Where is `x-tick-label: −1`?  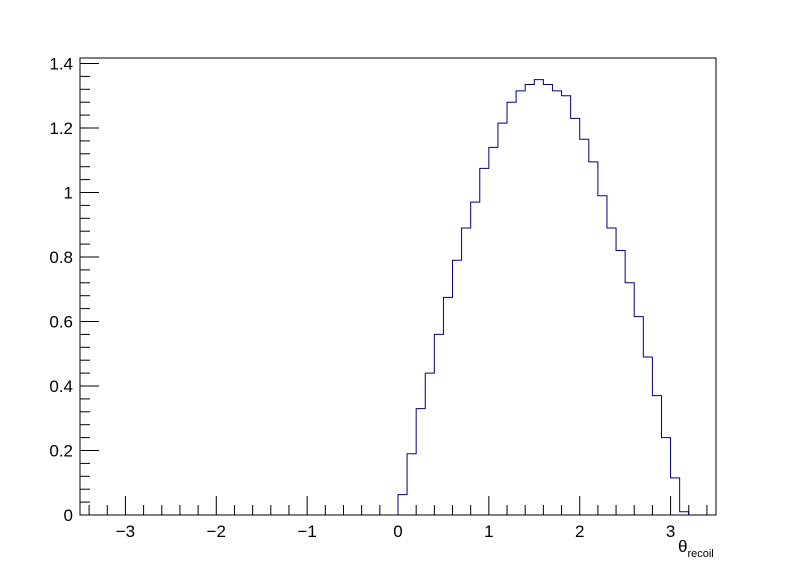
x-tick-label: −1 is located at coordinates (306, 531).